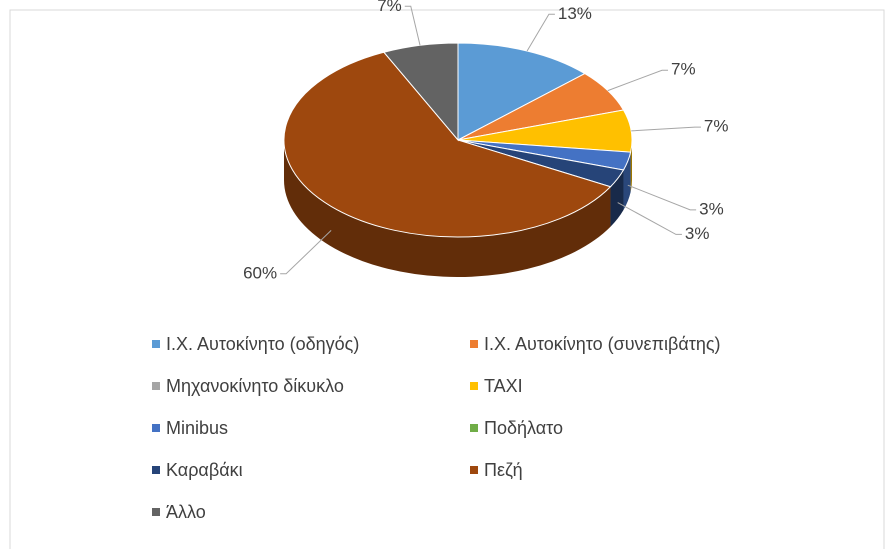 This screenshot has width=895, height=549. Describe the element at coordinates (204, 470) in the screenshot. I see `legend-label: Καραβάκι` at that location.